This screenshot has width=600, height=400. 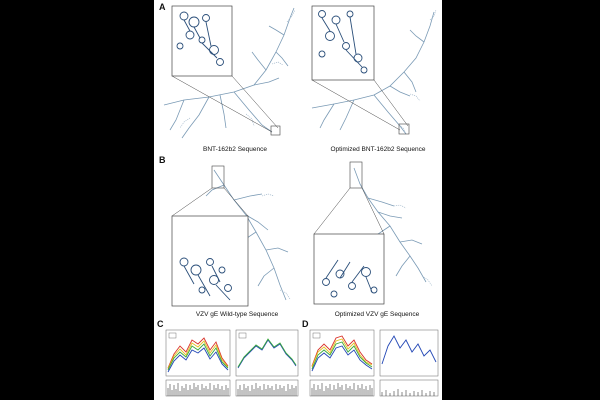 I want to click on structure-optimized-vzv-ge, so click(x=373, y=233).